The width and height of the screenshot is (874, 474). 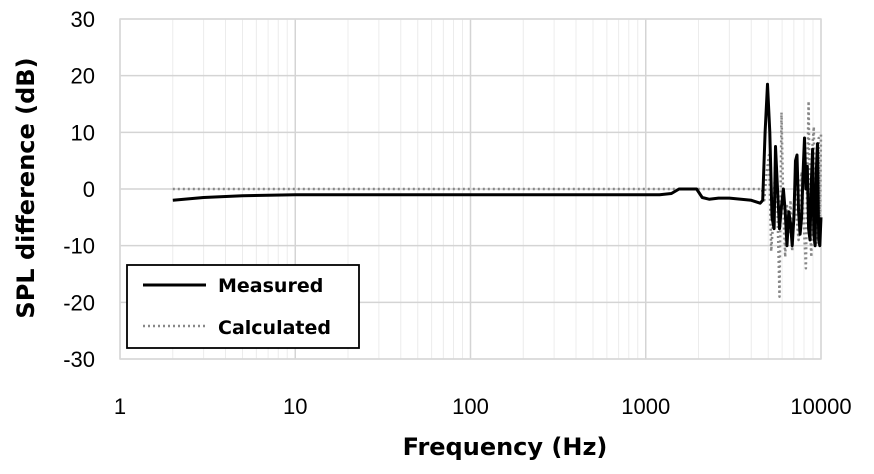 I want to click on x-tick-label: 10, so click(x=295, y=406).